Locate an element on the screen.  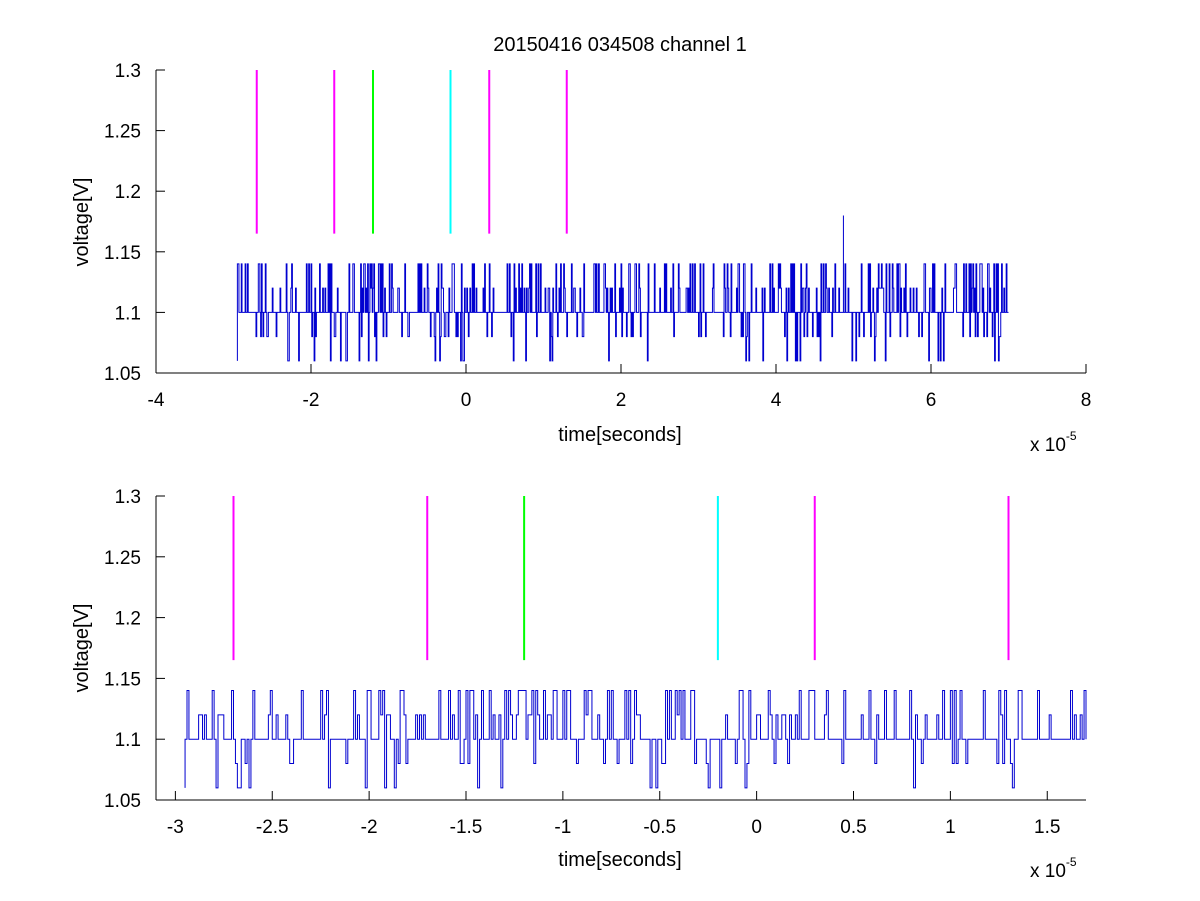
chart-title: 20150416 034508 channel 1 is located at coordinates (620, 45).